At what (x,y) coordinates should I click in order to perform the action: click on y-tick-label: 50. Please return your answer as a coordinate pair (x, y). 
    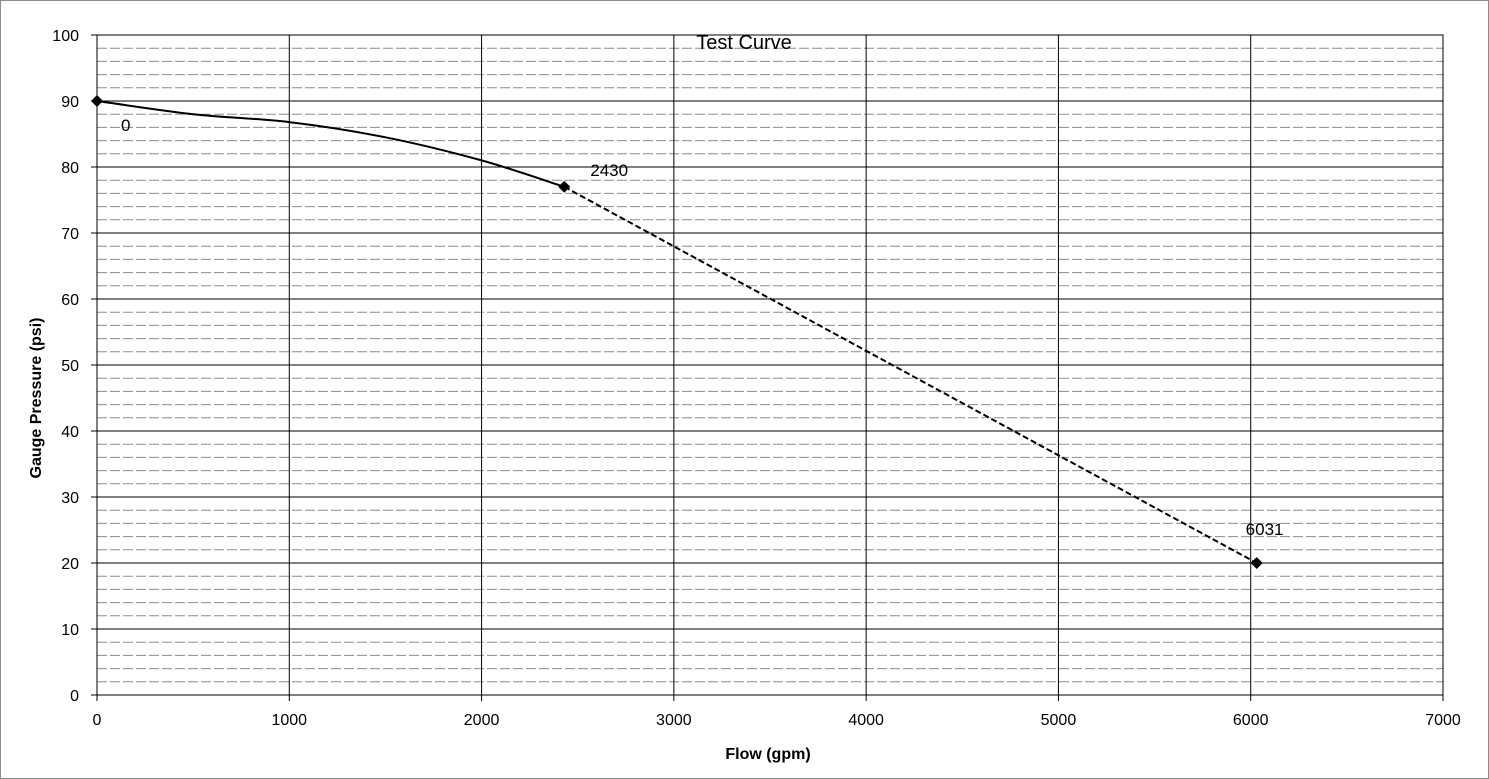
    Looking at the image, I should click on (70, 366).